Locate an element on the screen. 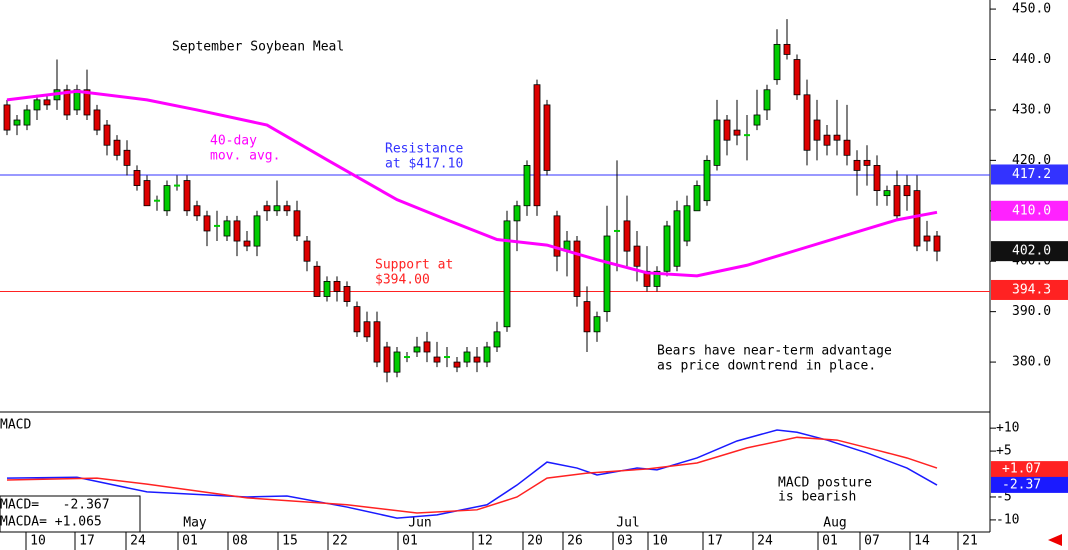 This screenshot has width=1068, height=550. month-label: Jul is located at coordinates (627, 523).